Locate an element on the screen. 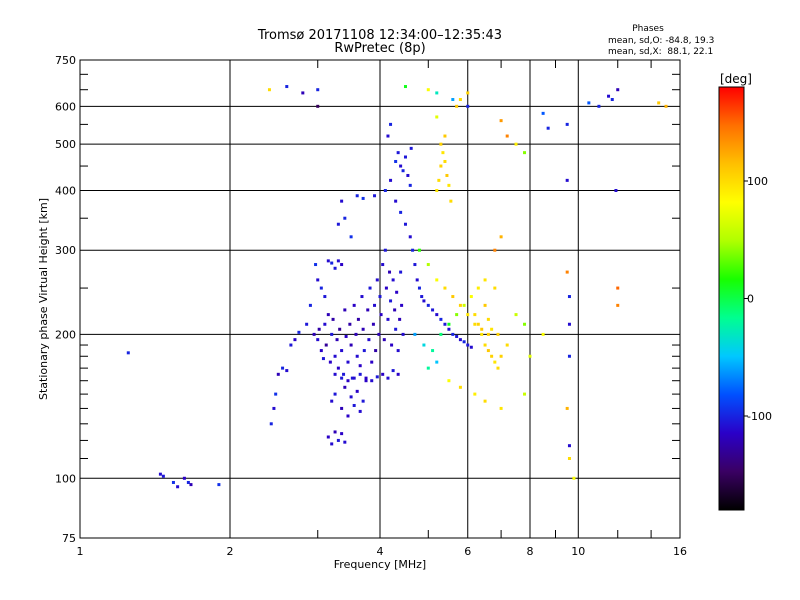 Image resolution: width=800 pixels, height=600 pixels. colorbar-tick-label: -100 is located at coordinates (759, 416).